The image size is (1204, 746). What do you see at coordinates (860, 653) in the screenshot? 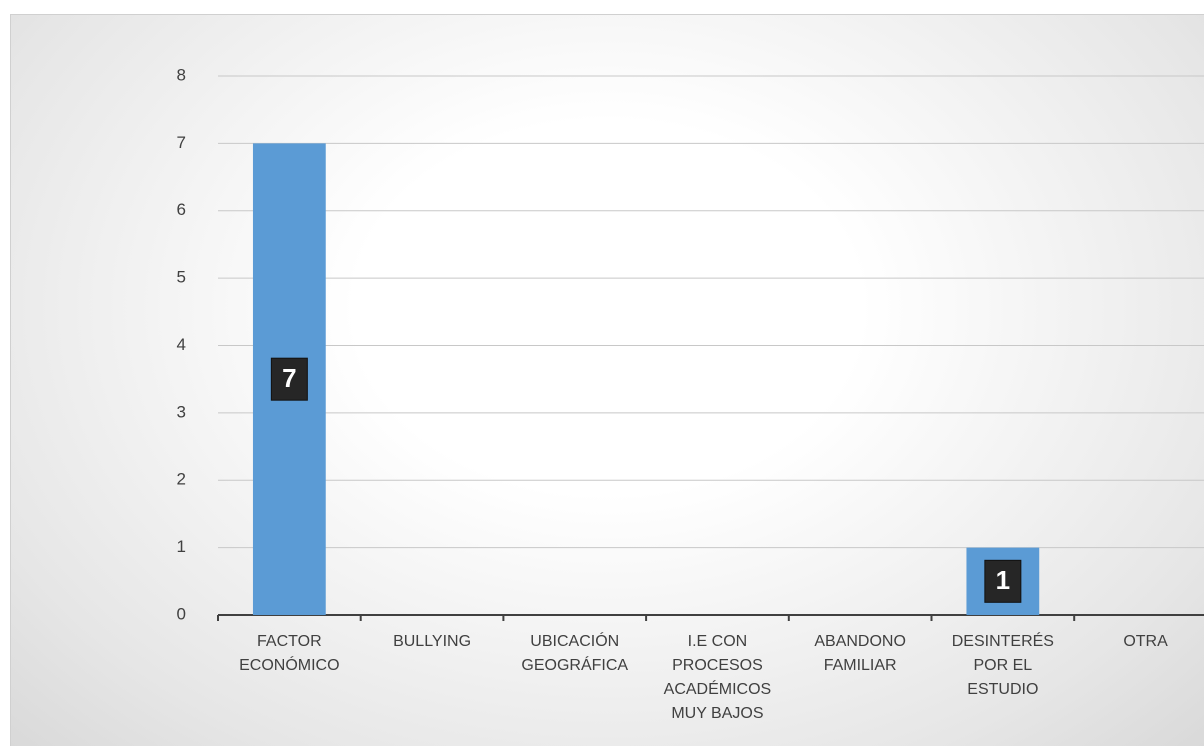
I see `x-tick-label: ABANDONO FAMILIAR` at bounding box center [860, 653].